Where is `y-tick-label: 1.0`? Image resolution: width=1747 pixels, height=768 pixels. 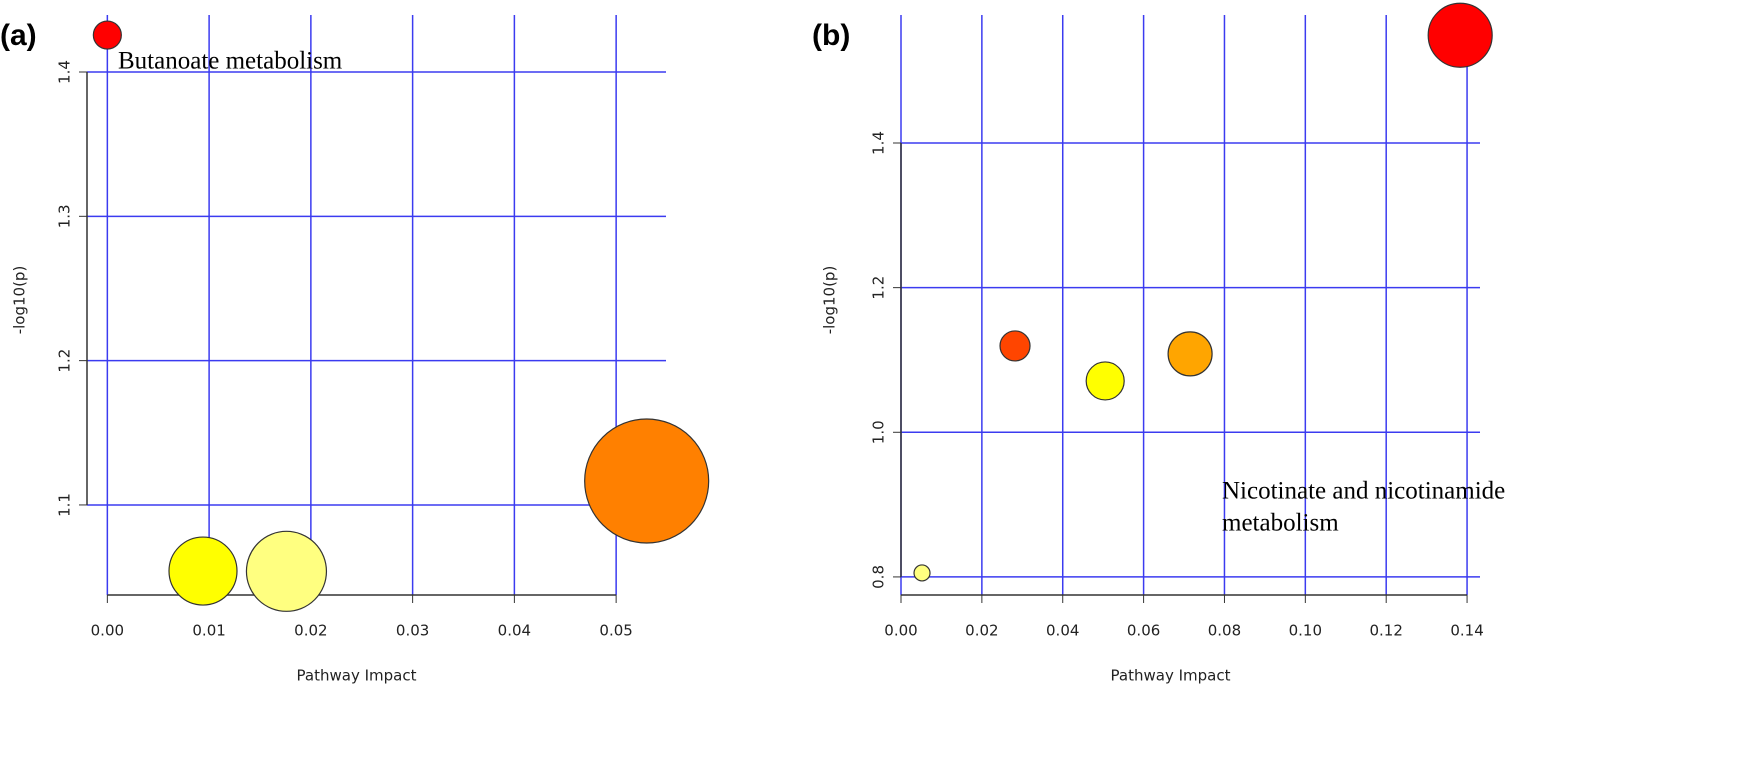
y-tick-label: 1.0 is located at coordinates (879, 432).